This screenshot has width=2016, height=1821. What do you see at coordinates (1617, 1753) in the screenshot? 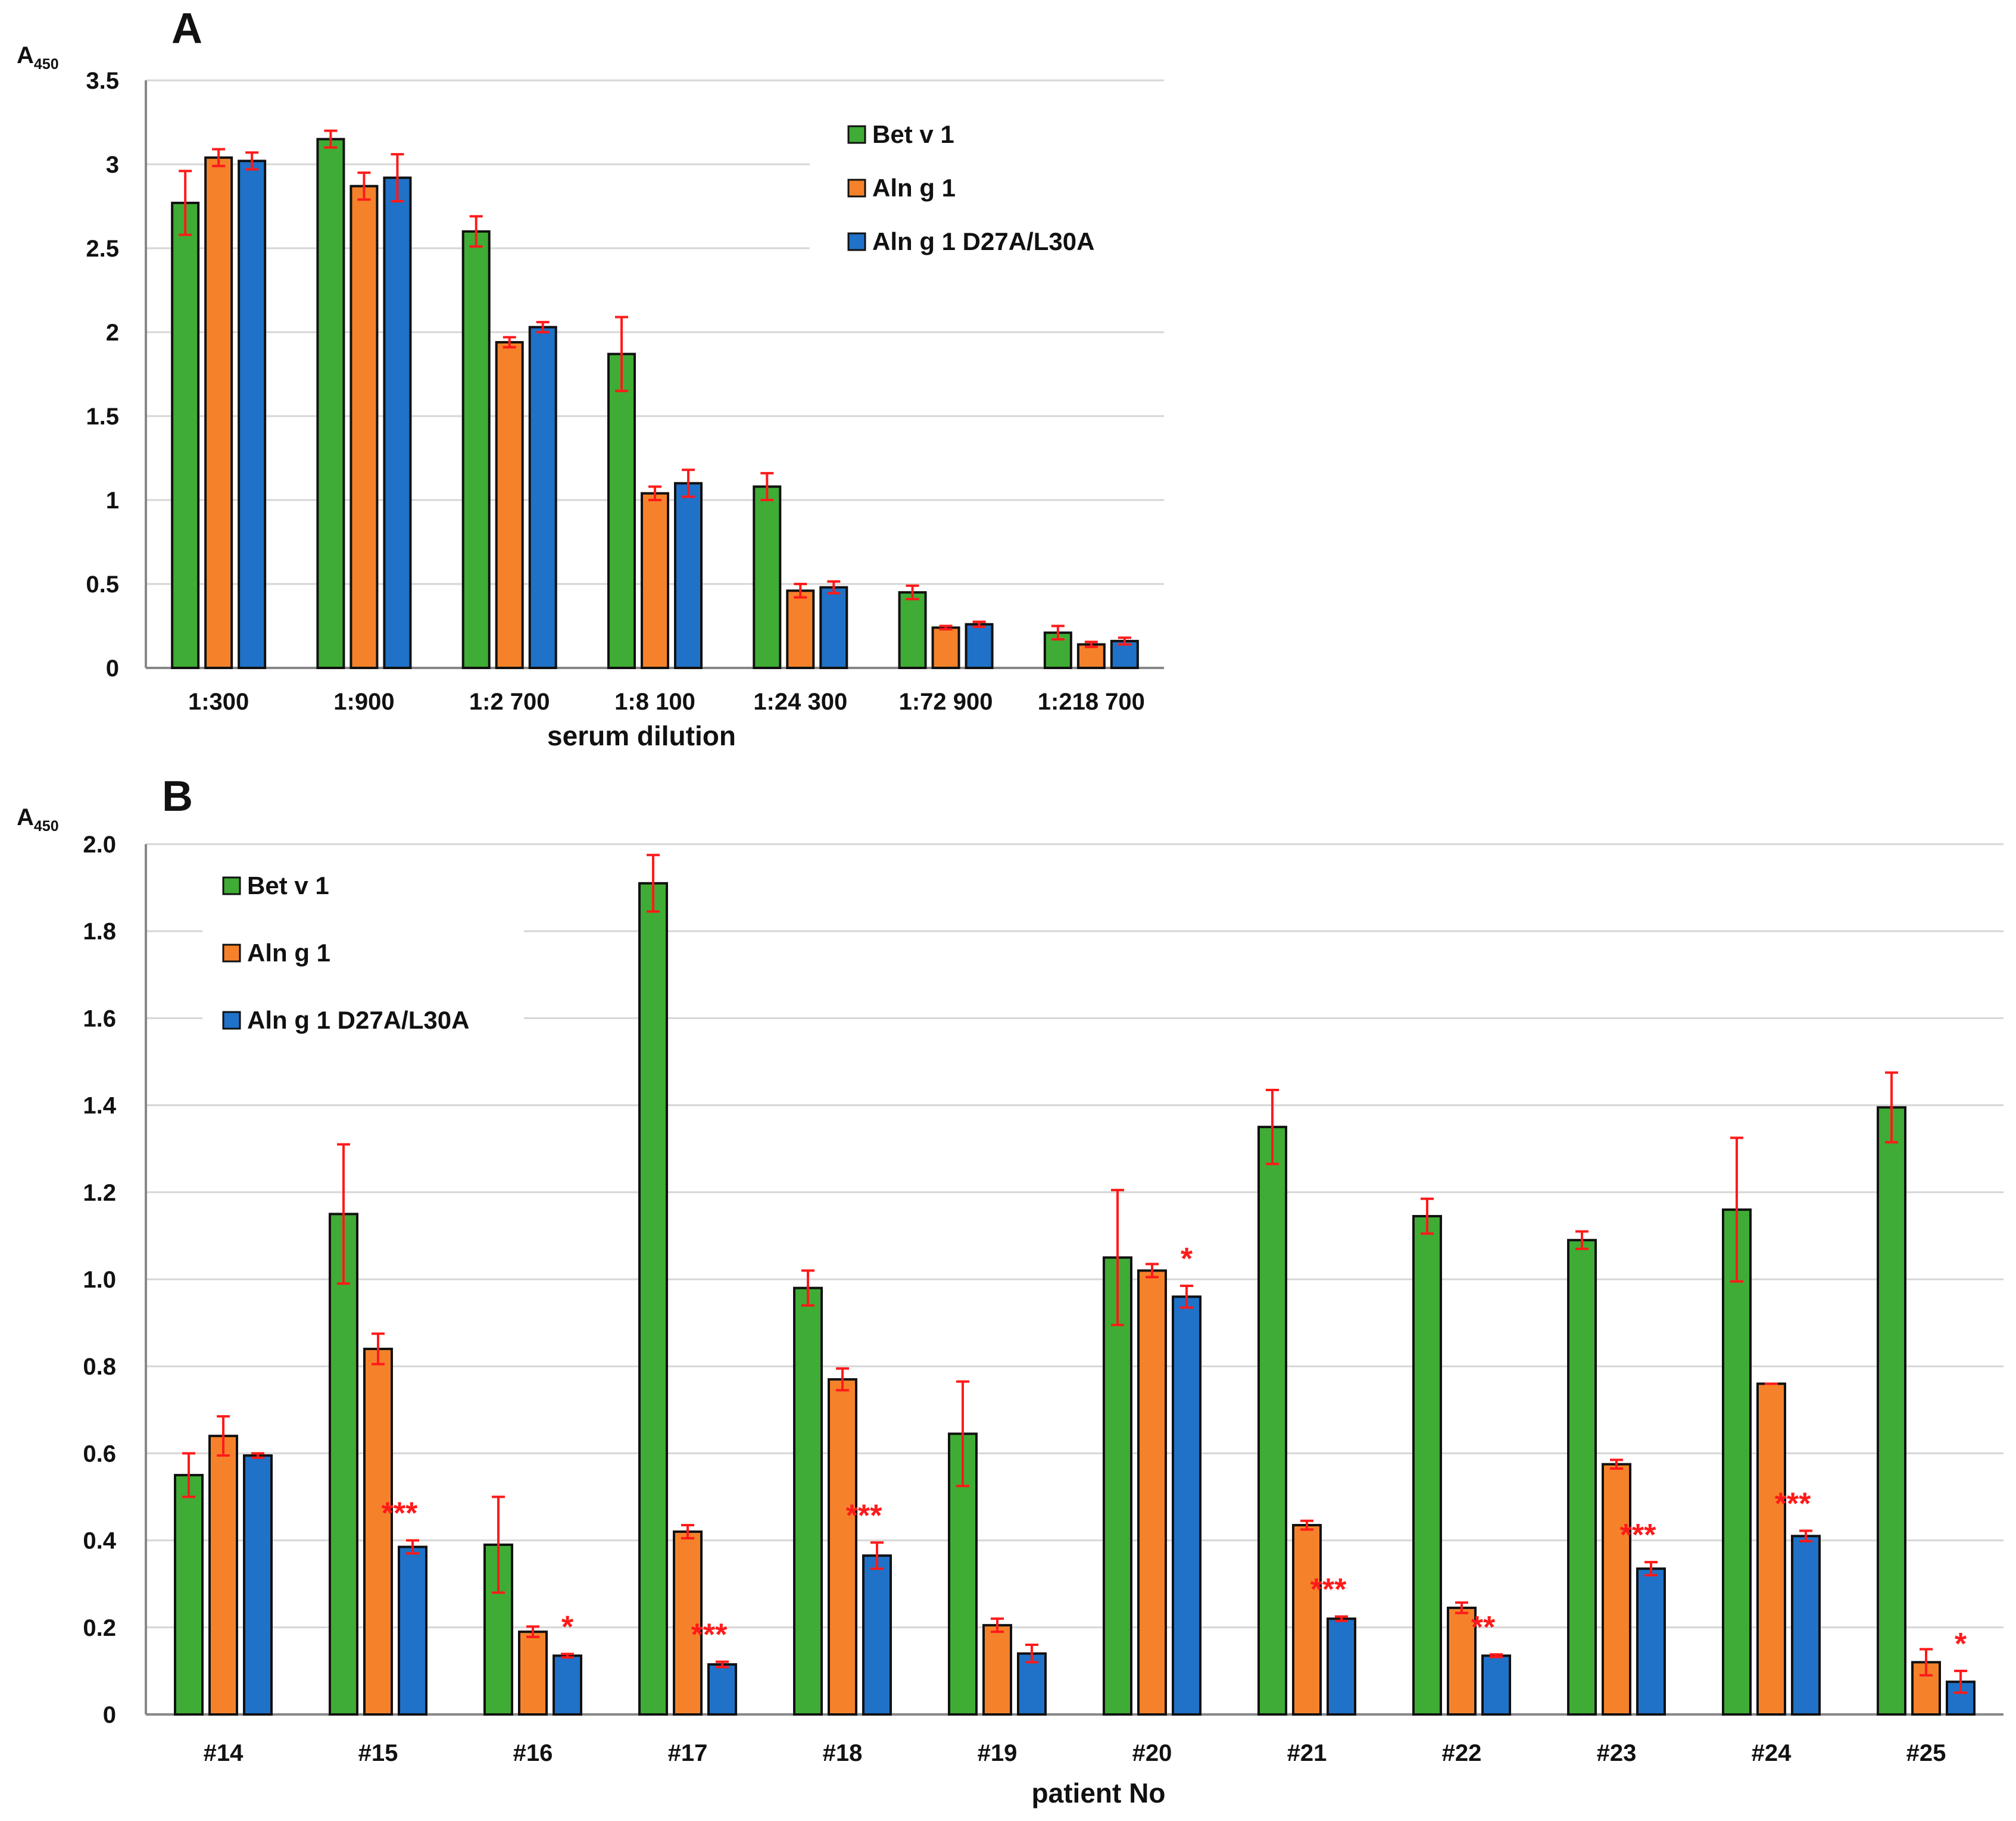
I see `x-tick-label: #23` at bounding box center [1617, 1753].